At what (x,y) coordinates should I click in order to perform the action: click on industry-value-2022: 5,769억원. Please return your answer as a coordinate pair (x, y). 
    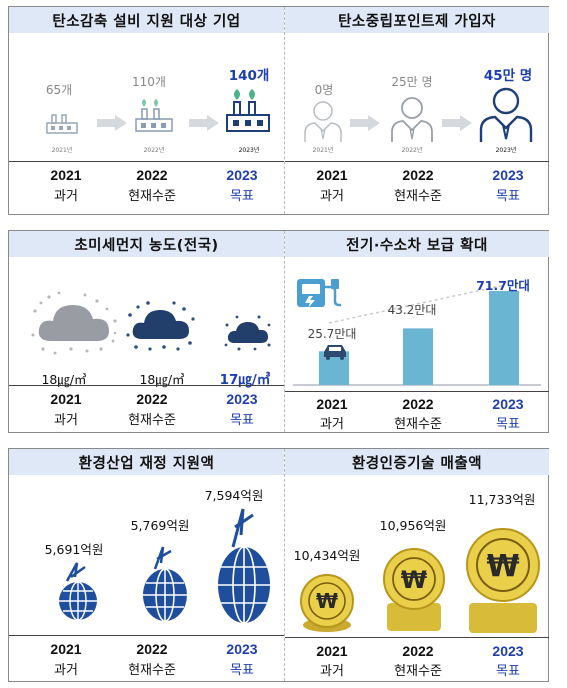
    Looking at the image, I should click on (160, 525).